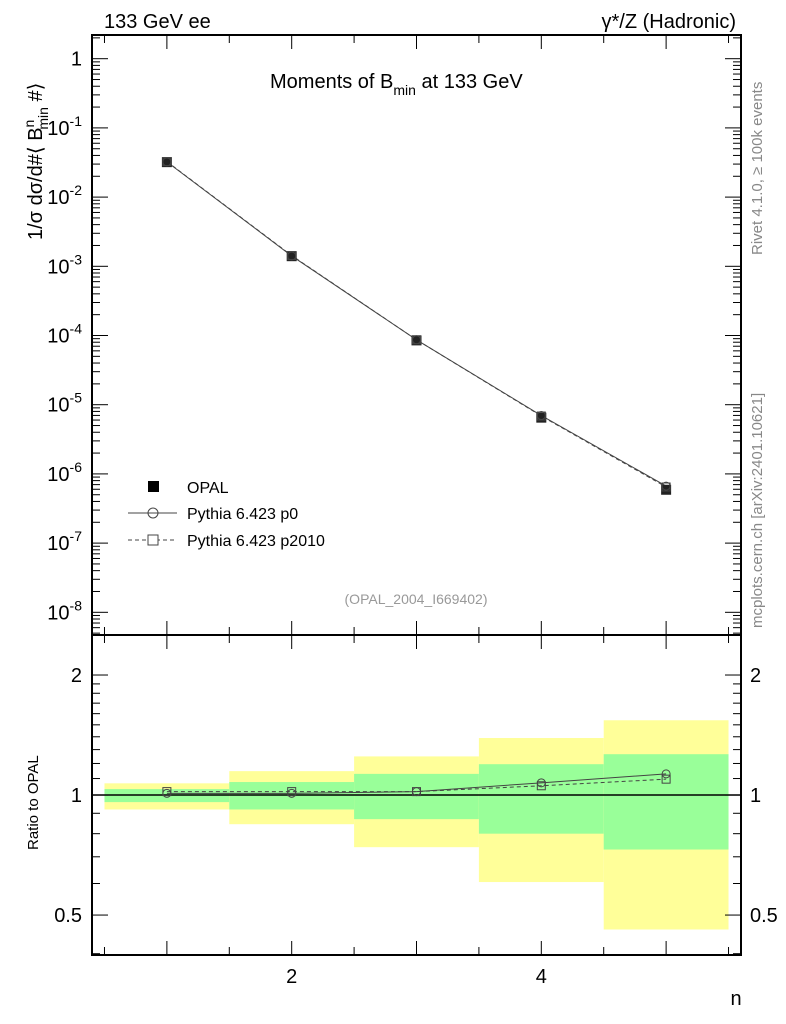  Describe the element at coordinates (208, 488) in the screenshot. I see `legend-opal-label: OPAL` at that location.